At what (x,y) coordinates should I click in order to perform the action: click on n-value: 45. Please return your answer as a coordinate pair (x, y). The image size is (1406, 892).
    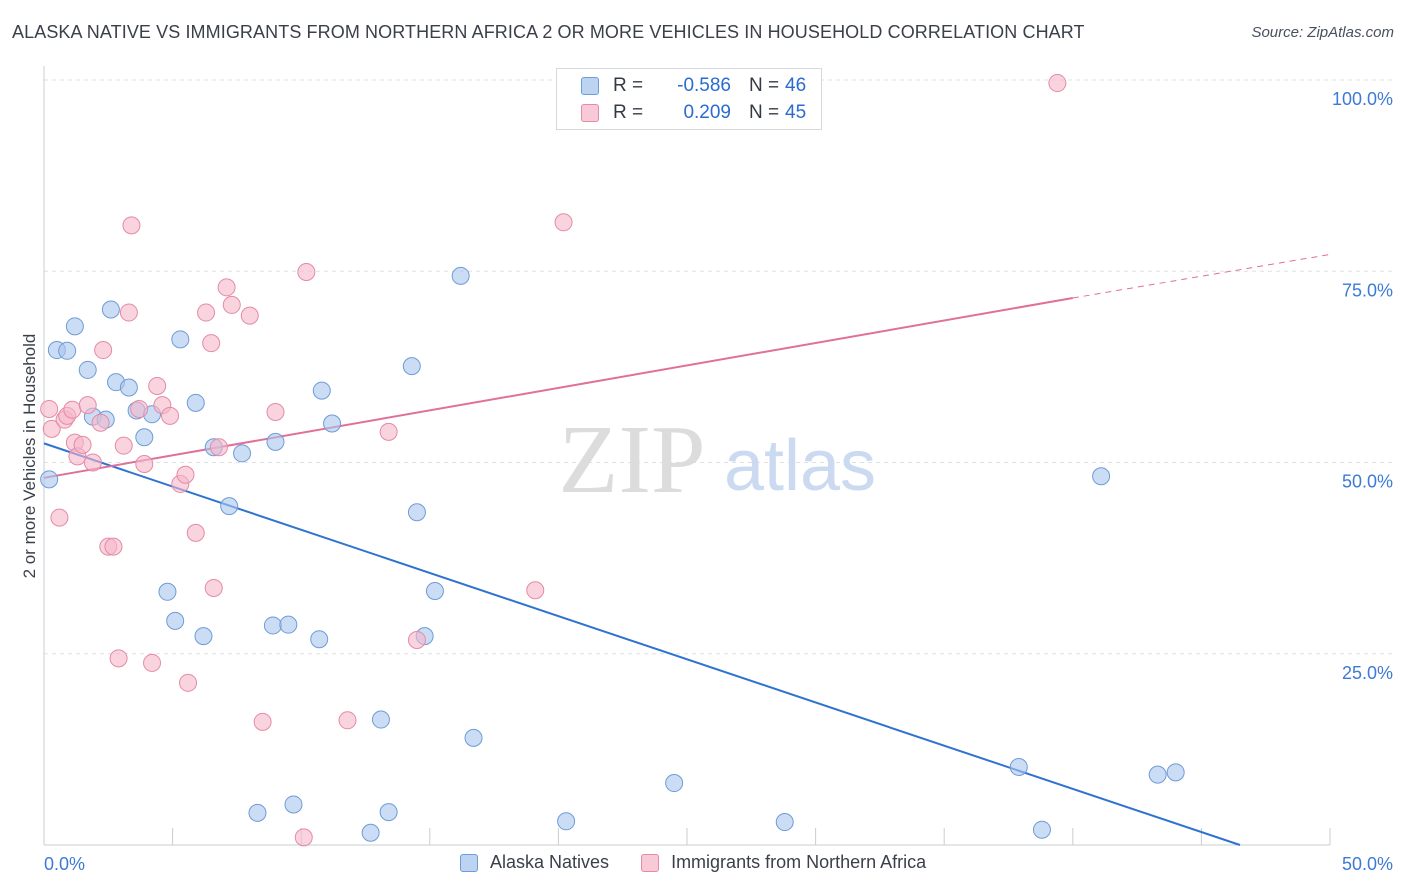
    Looking at the image, I should click on (796, 112).